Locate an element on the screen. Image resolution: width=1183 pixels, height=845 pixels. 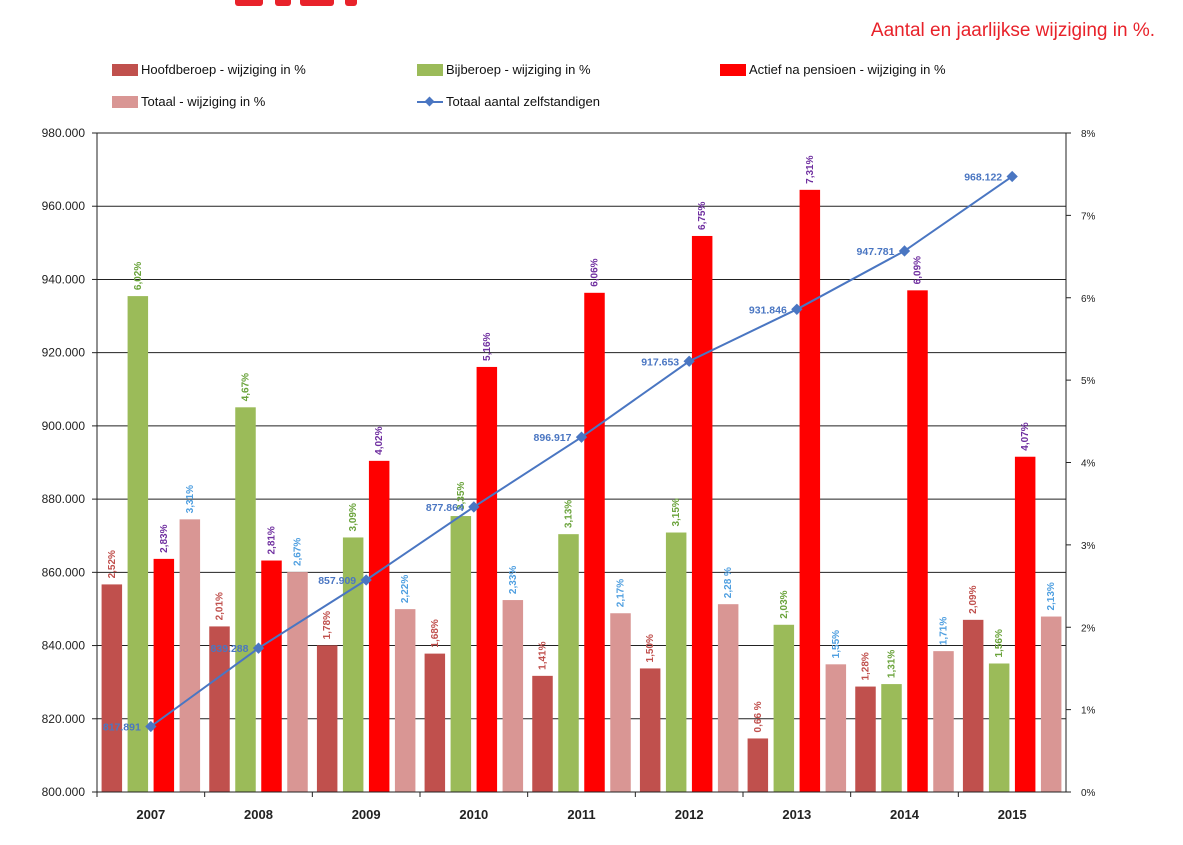
bar-totaal_pct-2007 is located at coordinates (190, 655).